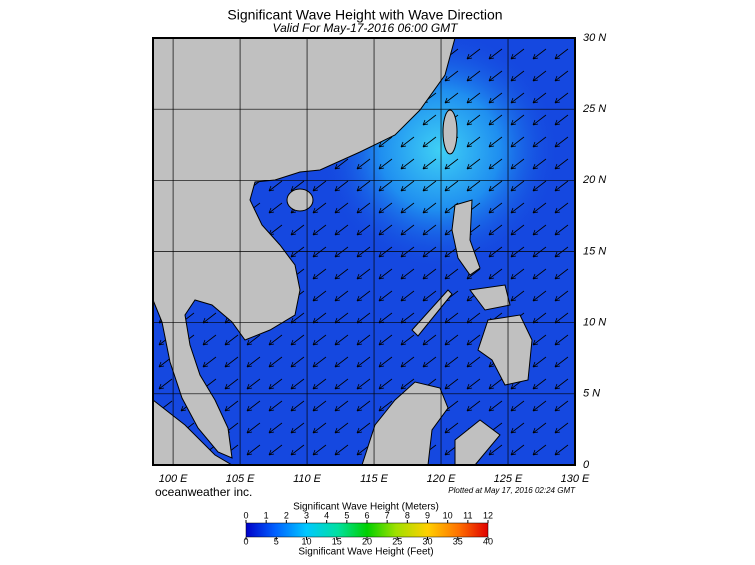 Image resolution: width=755 pixels, height=565 pixels. I want to click on feet-tick-label: 35, so click(458, 541).